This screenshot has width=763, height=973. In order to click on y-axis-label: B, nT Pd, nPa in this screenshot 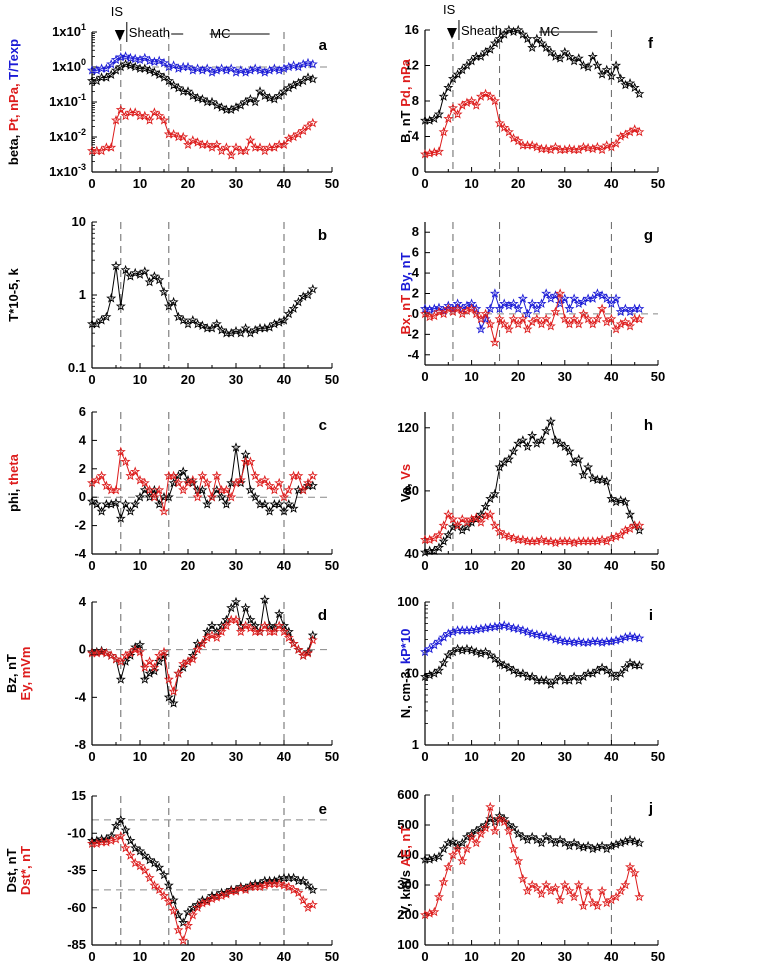, I will do `click(405, 100)`.